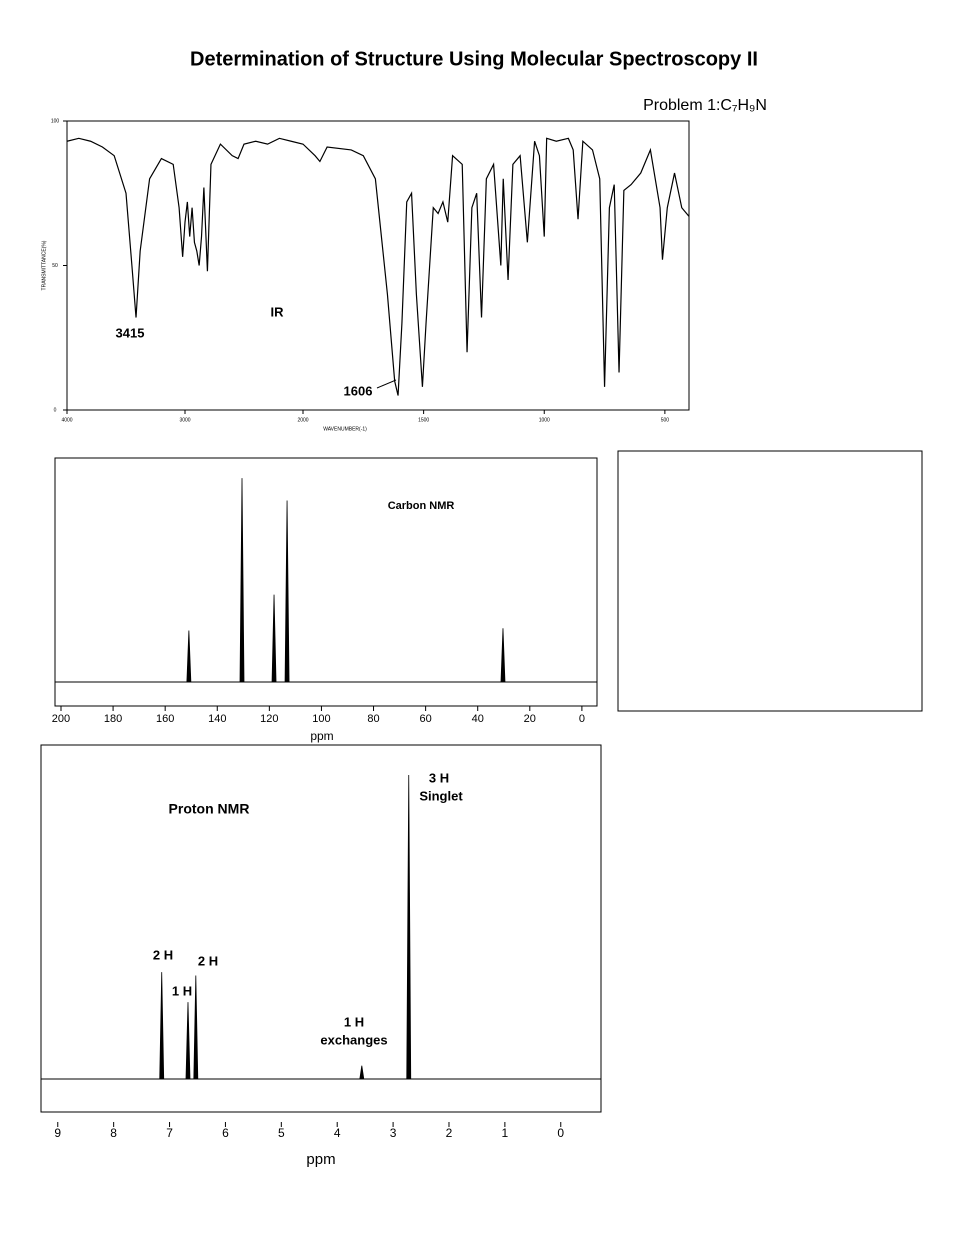 The image size is (955, 1238). Describe the element at coordinates (326, 582) in the screenshot. I see `plot-frame` at that location.